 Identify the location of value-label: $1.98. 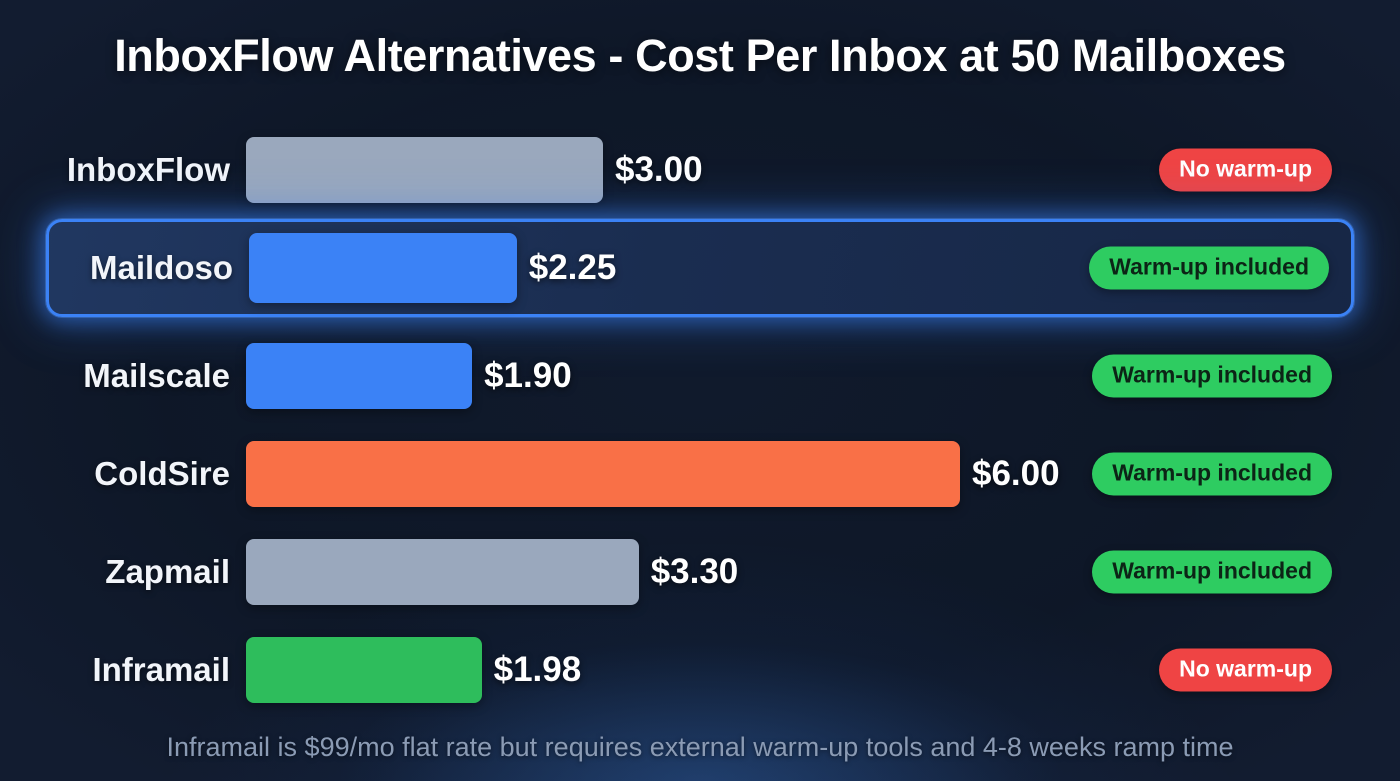
(537, 669).